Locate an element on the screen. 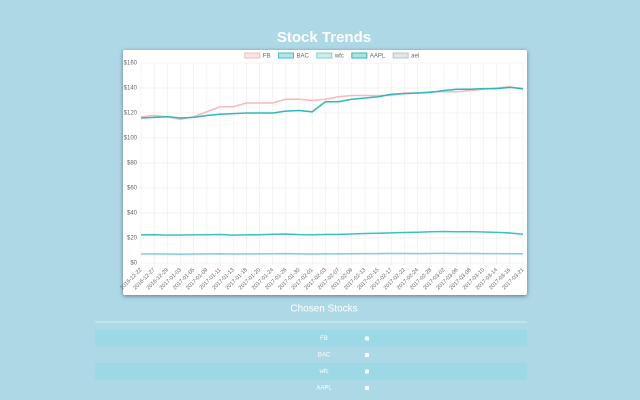 Image resolution: width=640 pixels, height=400 pixels. y-tick-label: $140 is located at coordinates (131, 89).